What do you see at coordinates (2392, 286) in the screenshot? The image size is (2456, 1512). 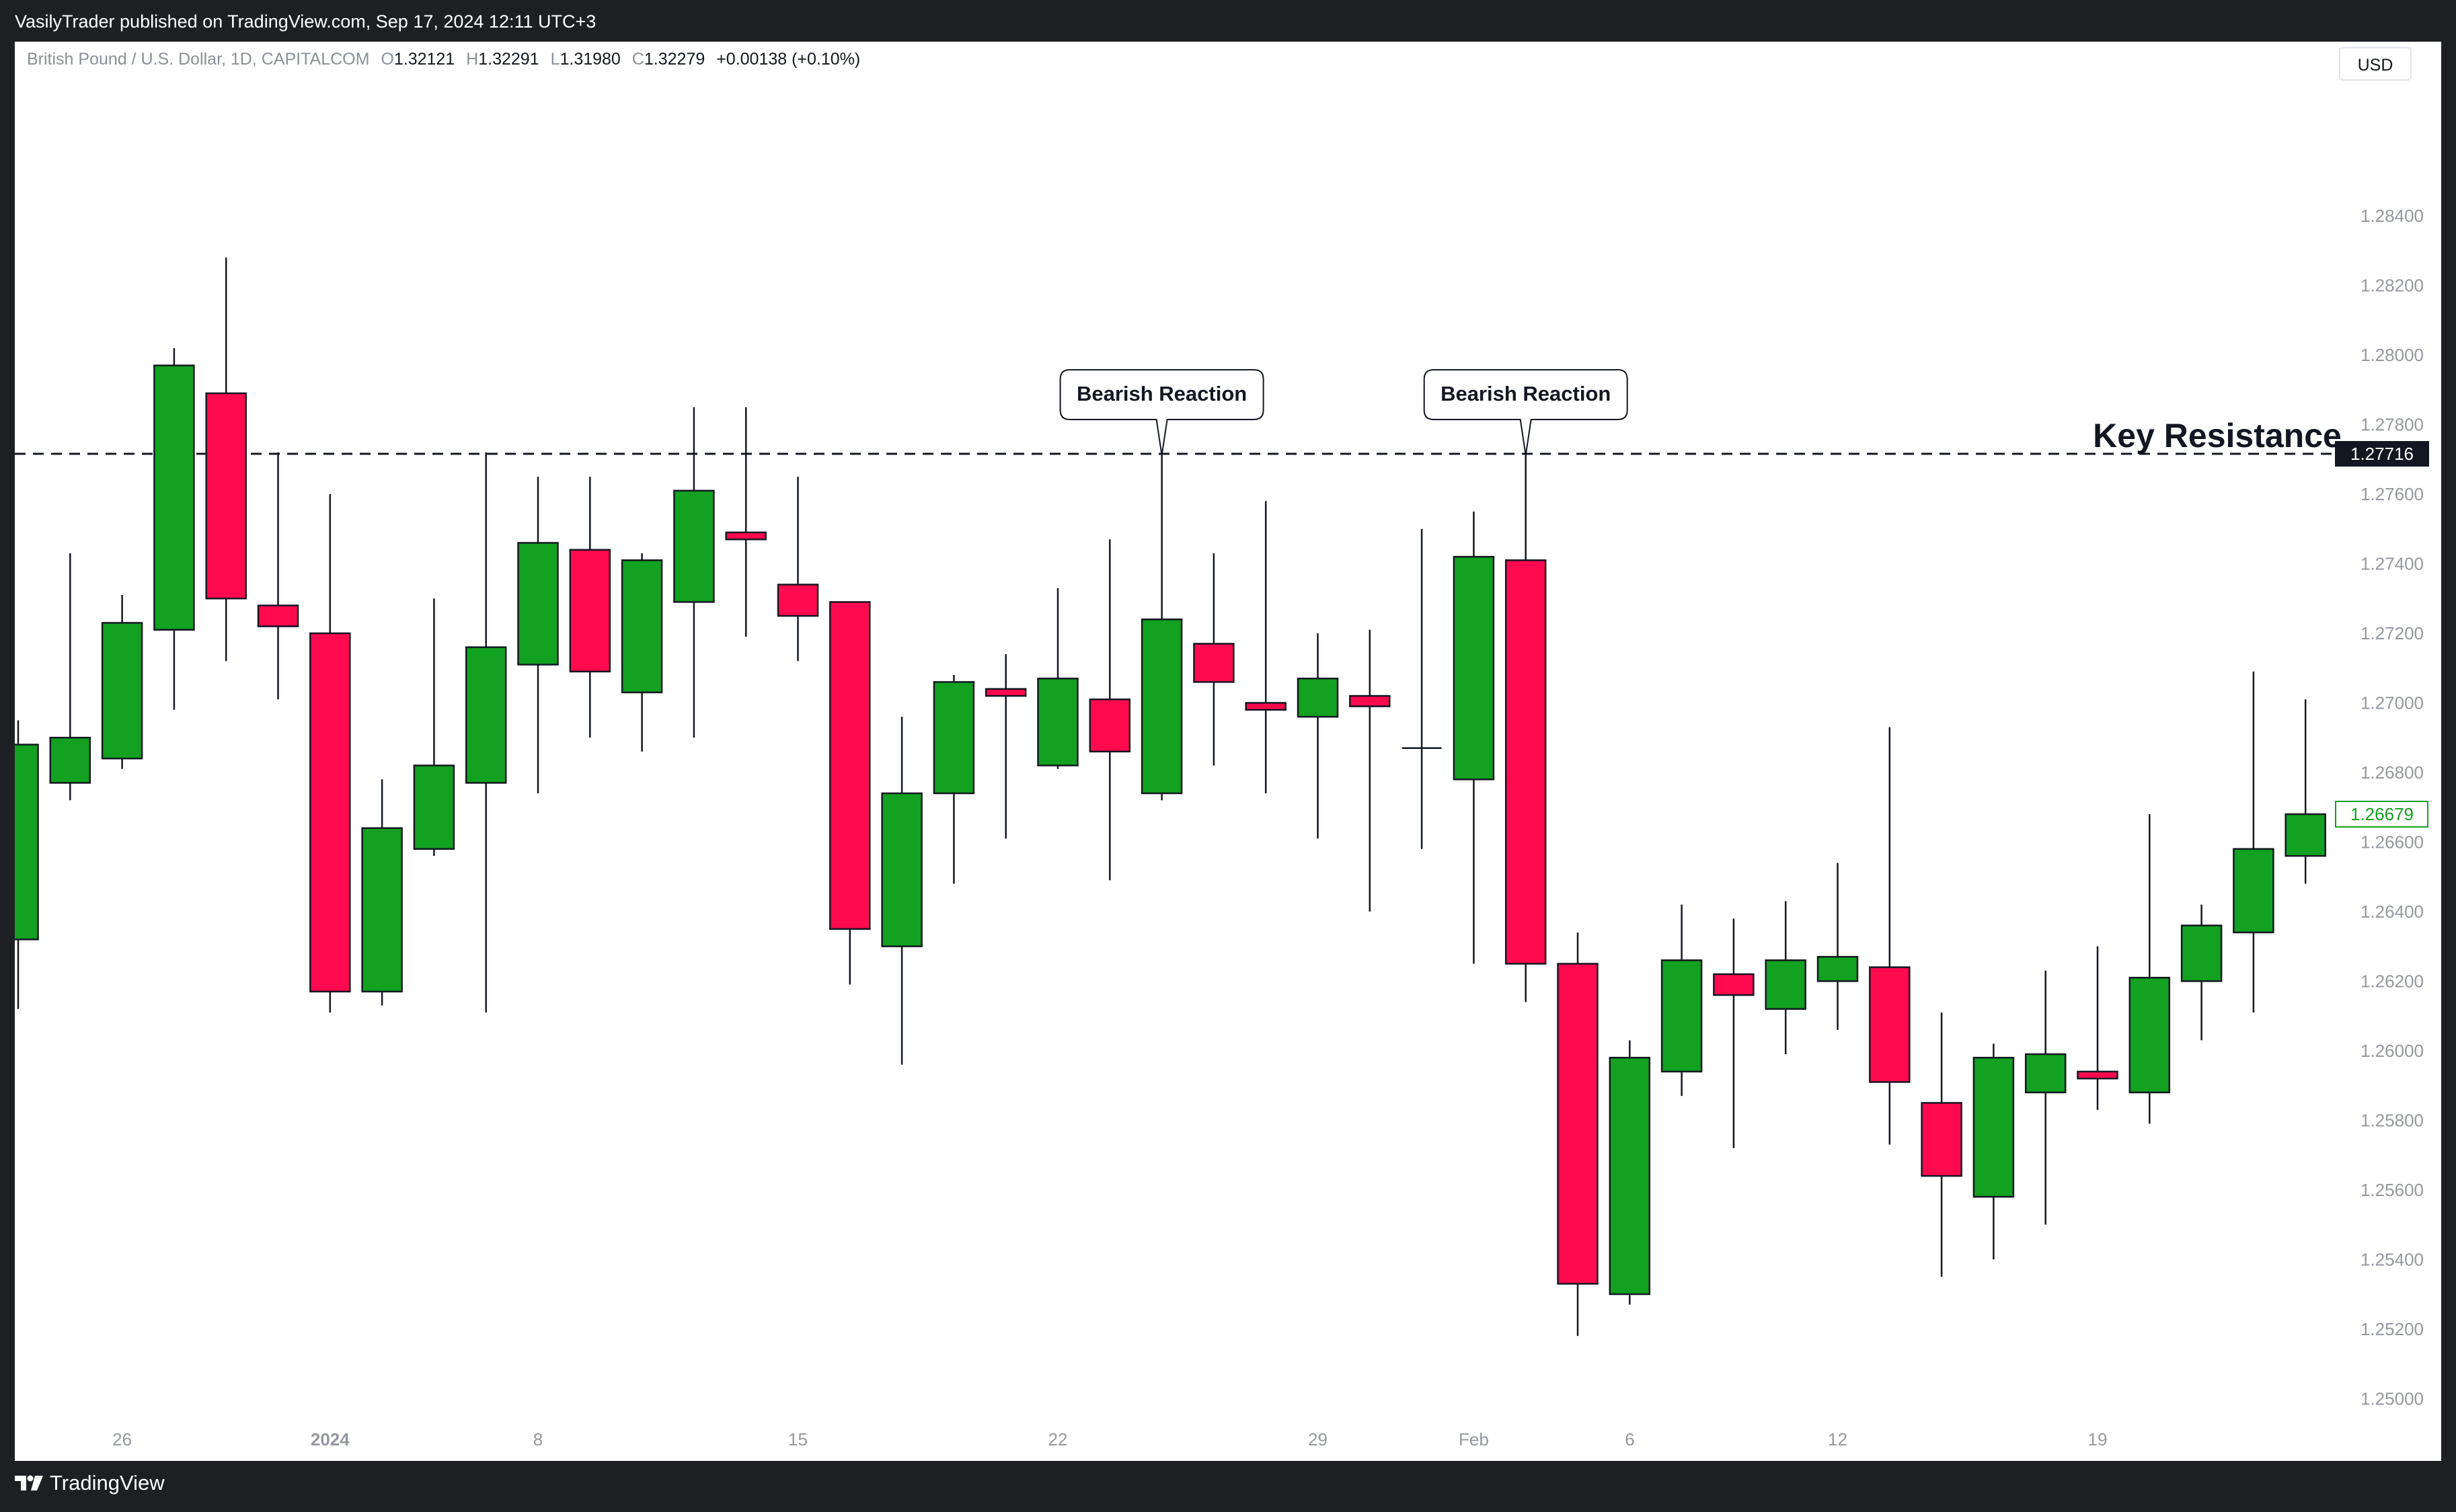 I see `y-tick-label: 1.28200` at bounding box center [2392, 286].